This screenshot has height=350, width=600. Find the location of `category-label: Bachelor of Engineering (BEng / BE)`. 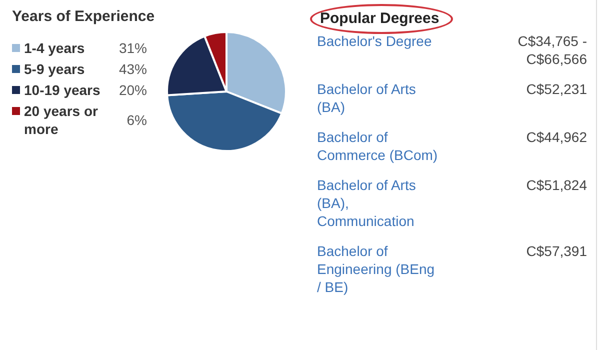

category-label: Bachelor of Engineering (BEng / BE) is located at coordinates (376, 269).